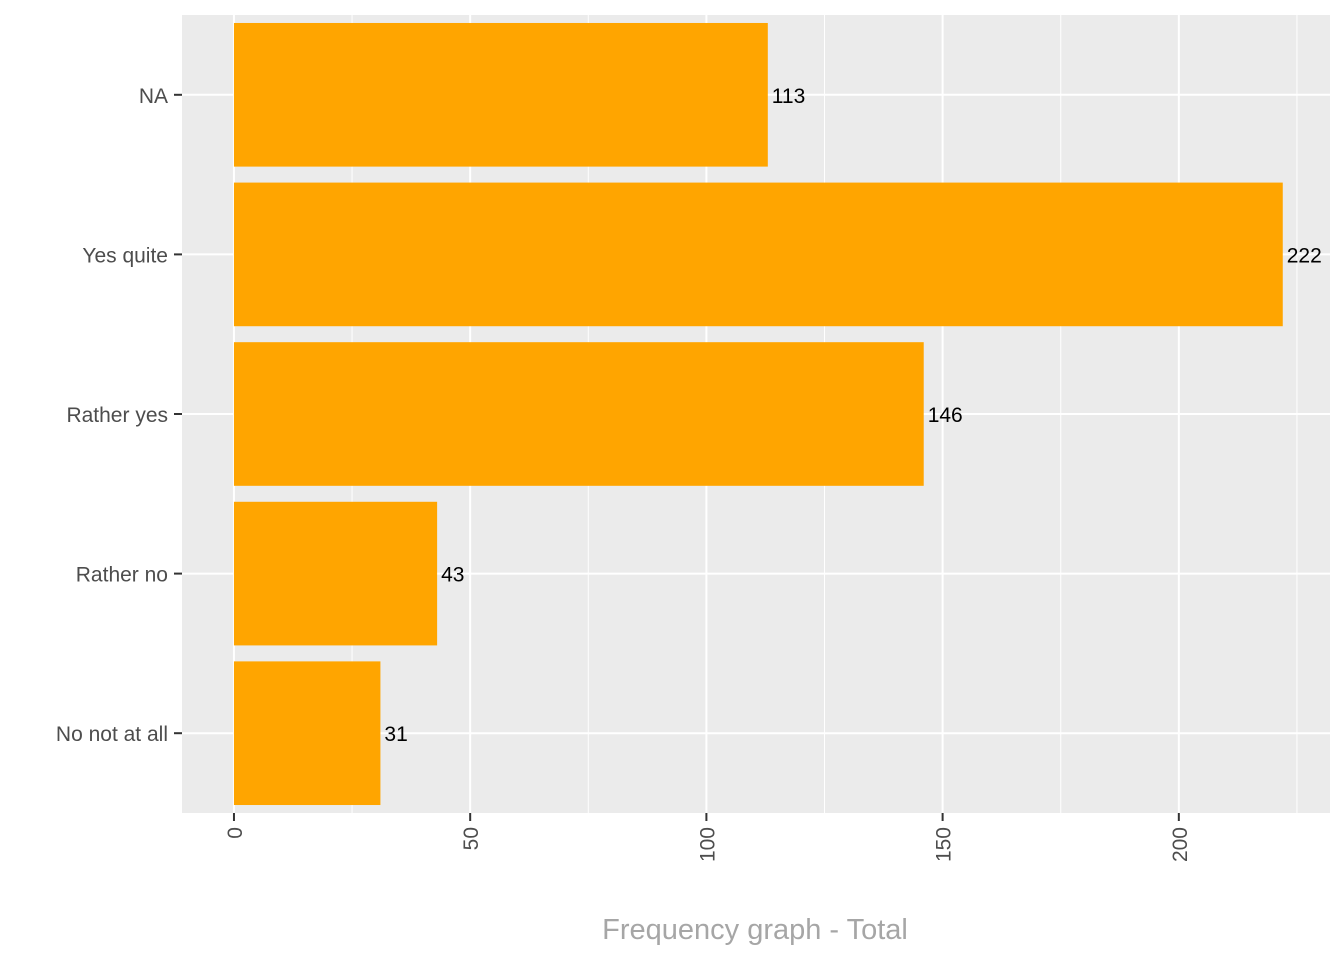 The image size is (1344, 960). Describe the element at coordinates (788, 96) in the screenshot. I see `data-label: 113` at that location.